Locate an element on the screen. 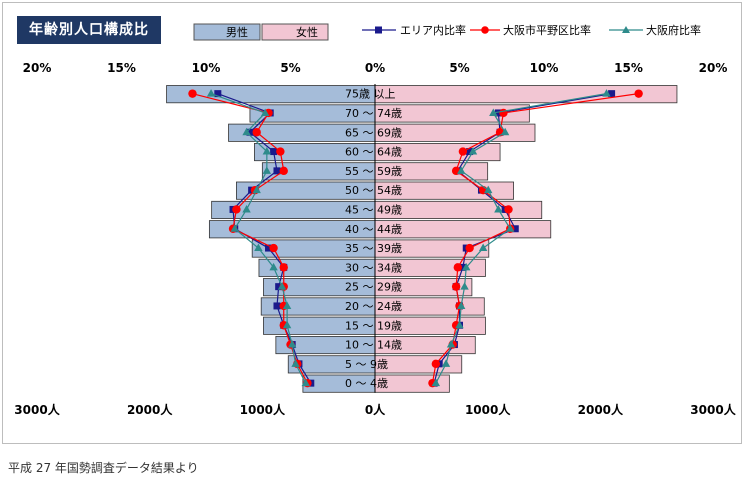  age-category-label: 65 ～ 69歳 is located at coordinates (373, 132).